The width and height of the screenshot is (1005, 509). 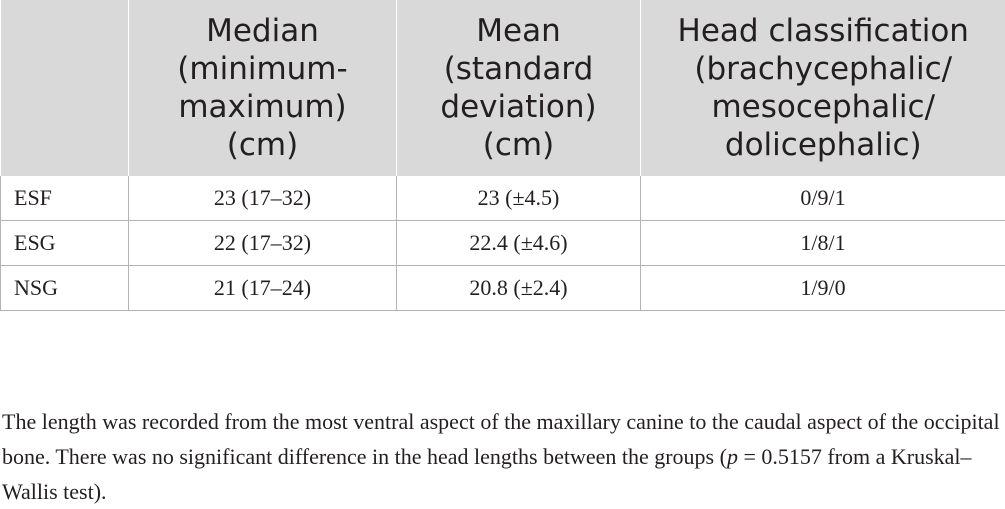 I want to click on table-row: ESG 22 (17–32) 22.4 (±4.6) 1/8/1, so click(x=503, y=243).